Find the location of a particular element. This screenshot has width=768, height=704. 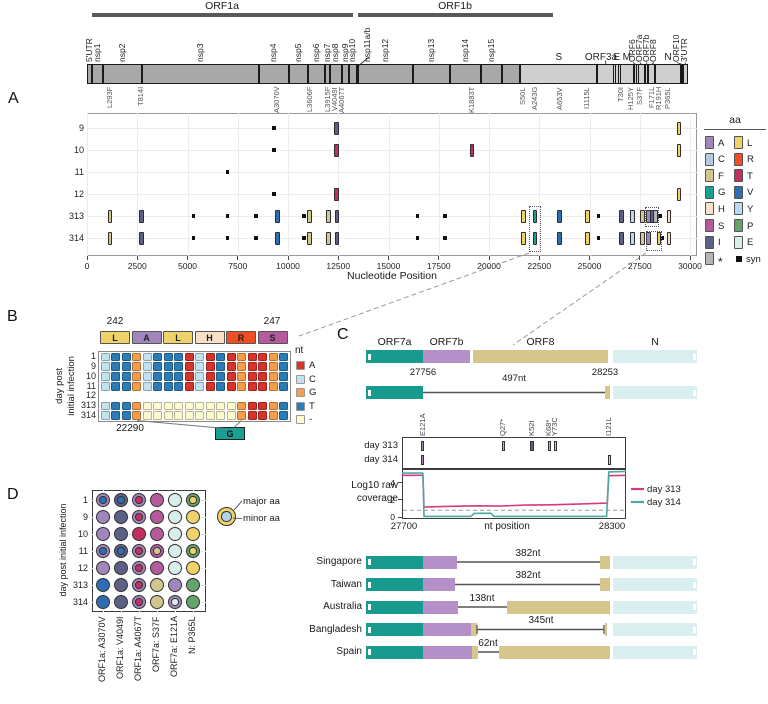

aa-legend-label-H: H is located at coordinates (721, 209).